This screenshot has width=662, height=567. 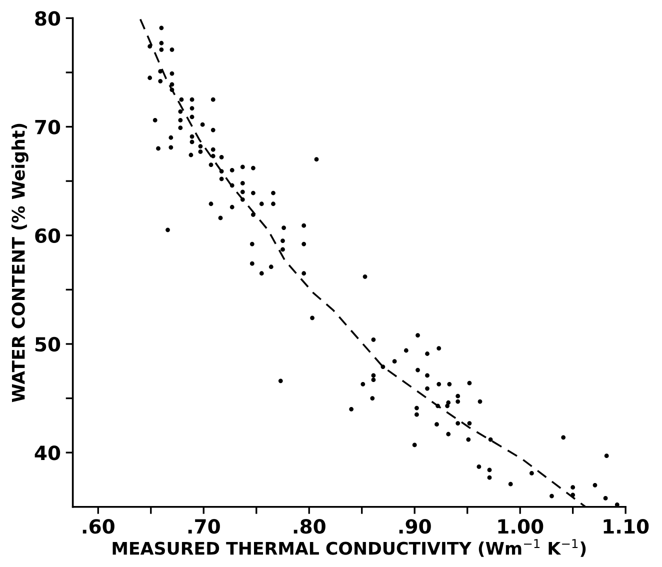 What do you see at coordinates (626, 526) in the screenshot?
I see `x-tick-label: 1.10` at bounding box center [626, 526].